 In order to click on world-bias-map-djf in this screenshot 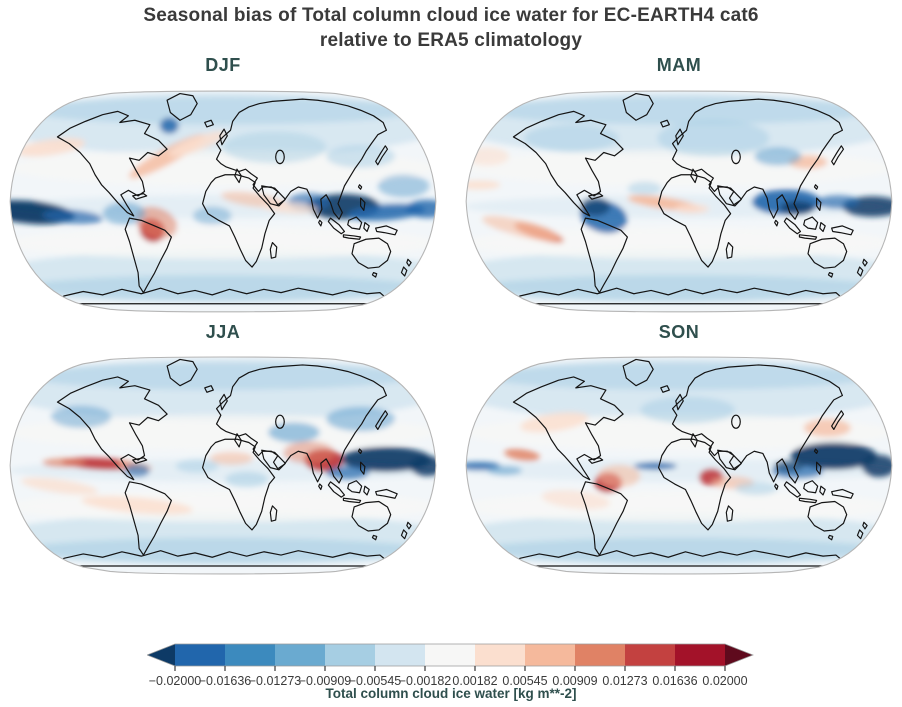, I will do `click(223, 201)`.